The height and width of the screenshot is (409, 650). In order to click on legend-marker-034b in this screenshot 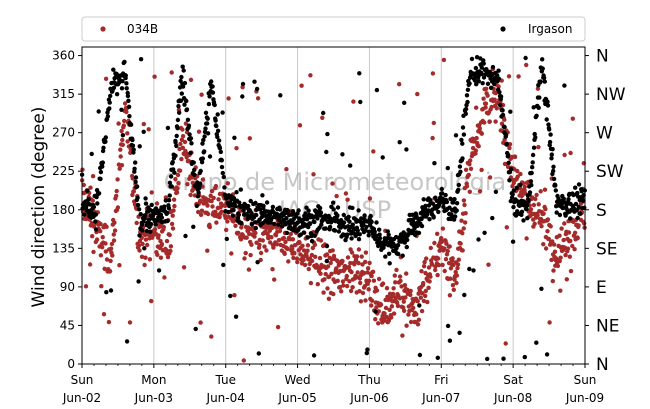, I will do `click(103, 29)`.